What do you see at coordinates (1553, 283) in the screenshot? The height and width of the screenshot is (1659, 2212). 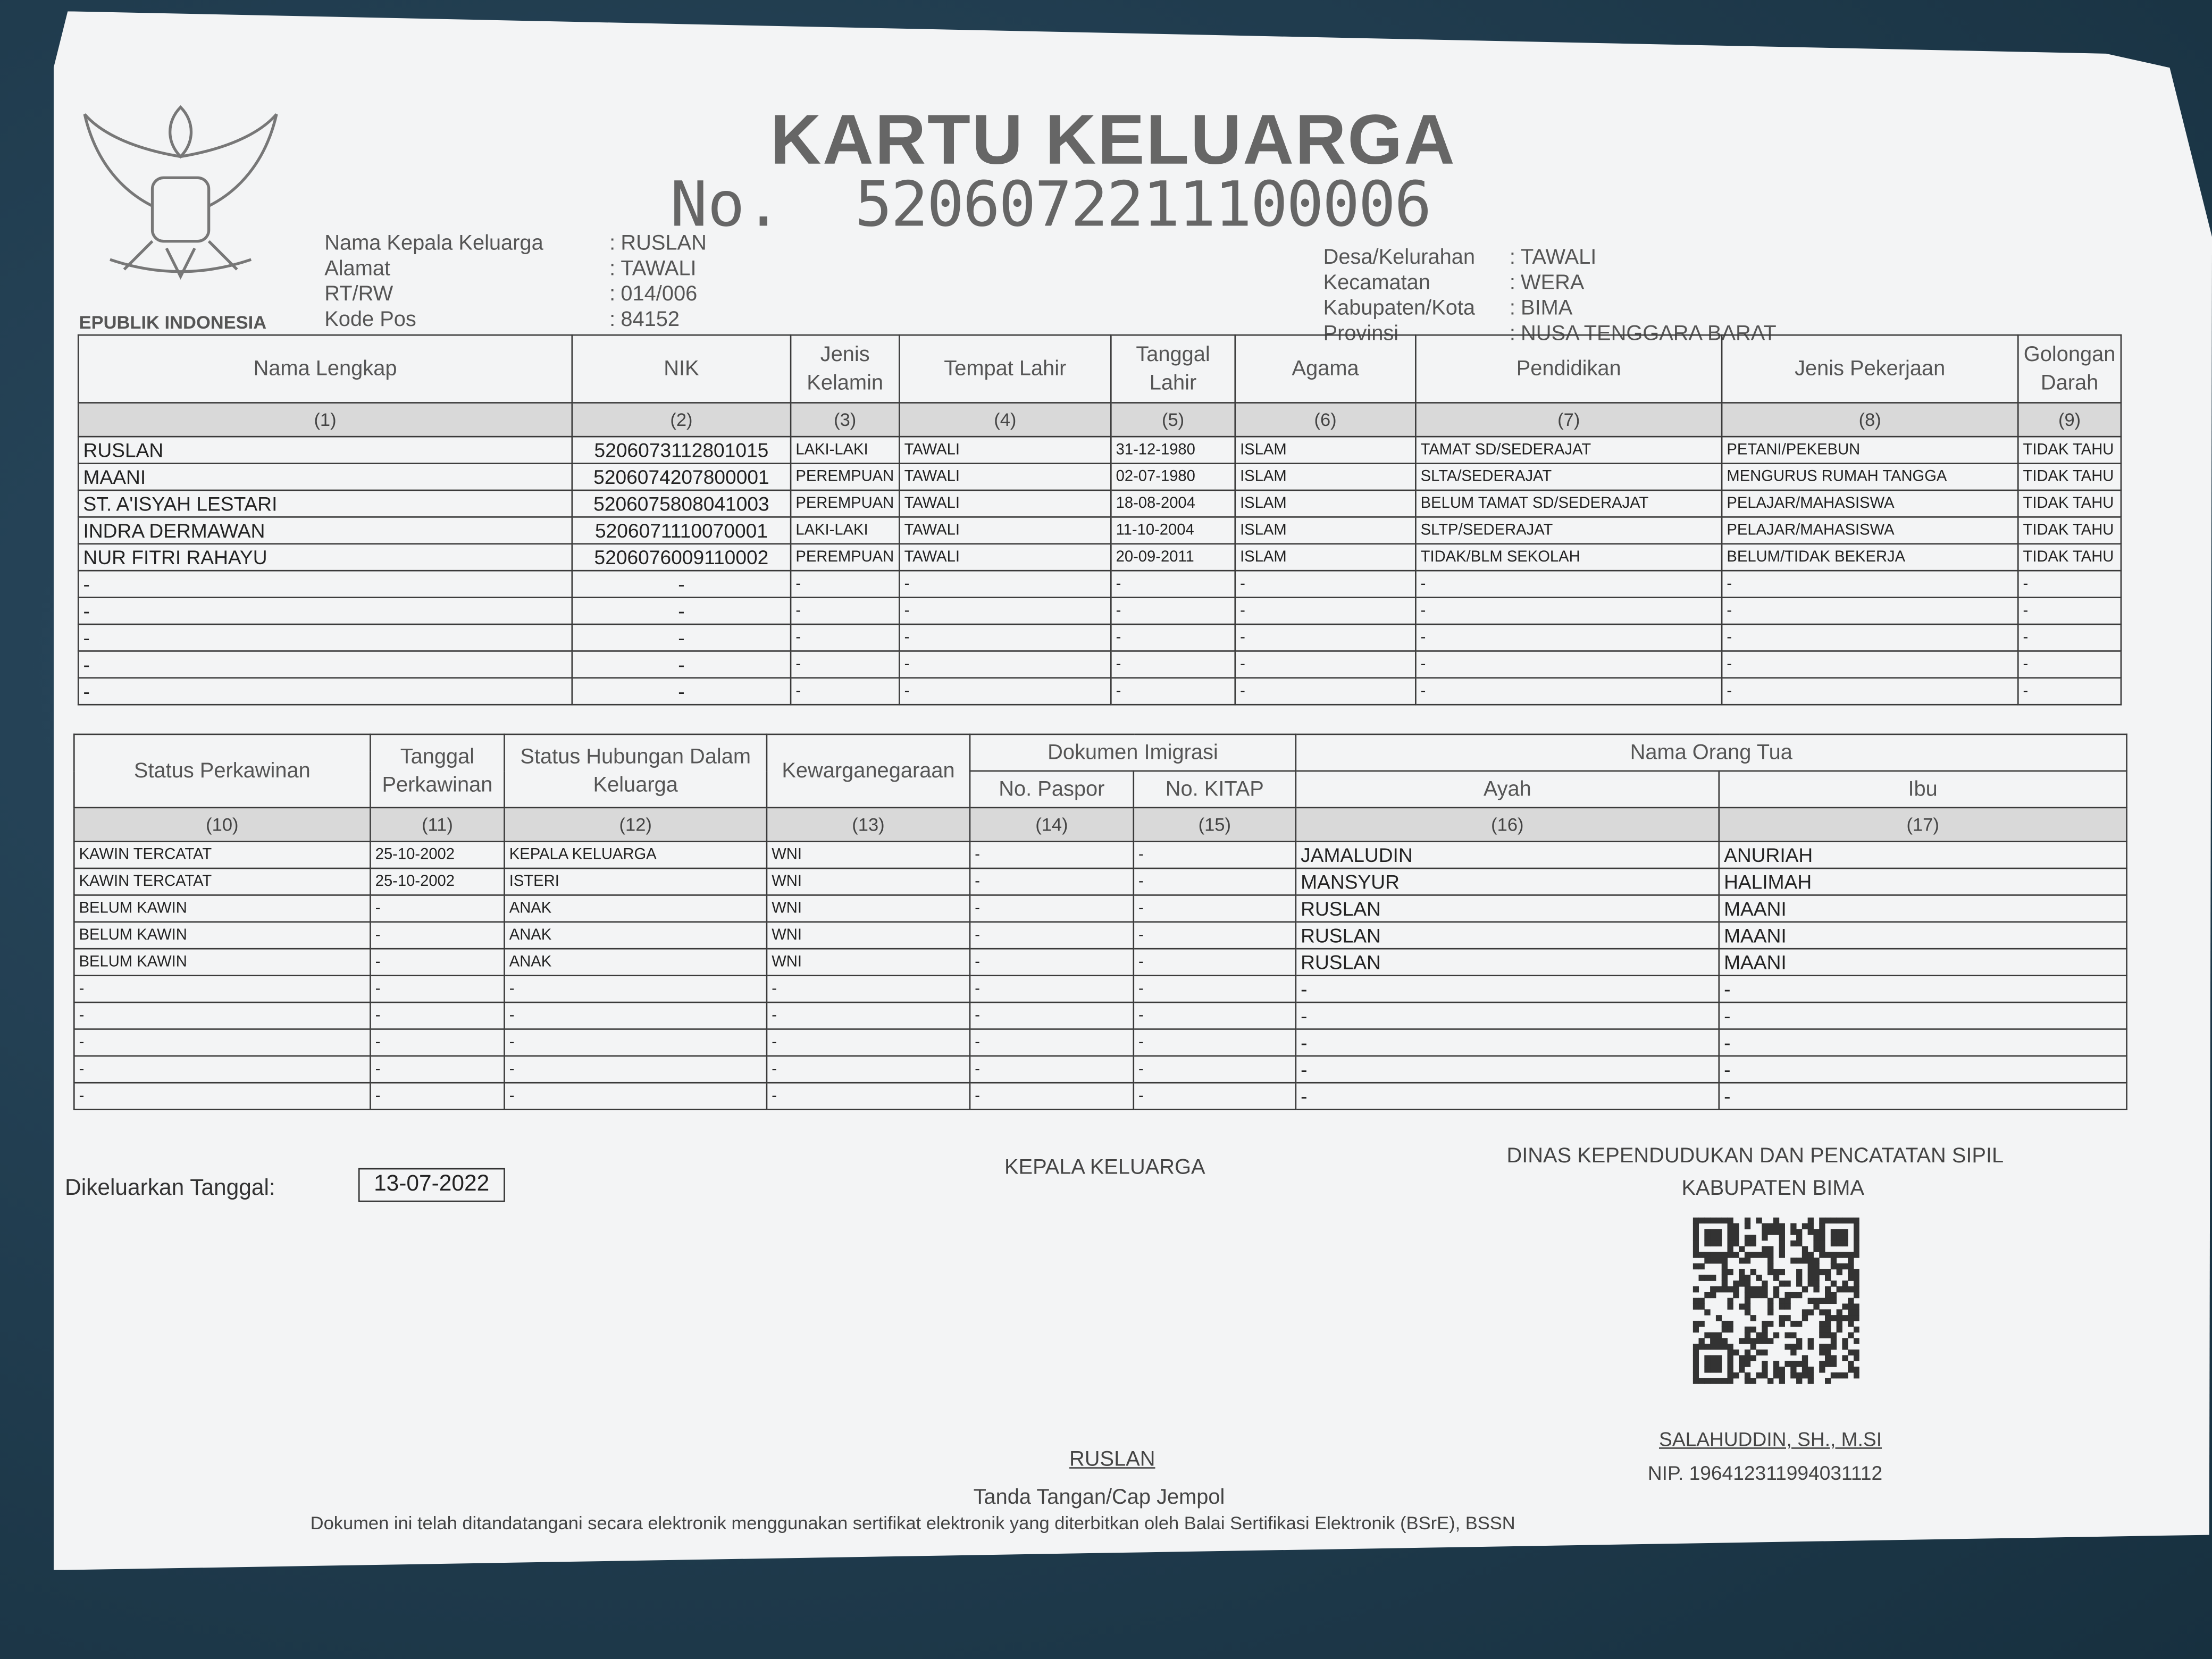 I see `info-value: WERA` at bounding box center [1553, 283].